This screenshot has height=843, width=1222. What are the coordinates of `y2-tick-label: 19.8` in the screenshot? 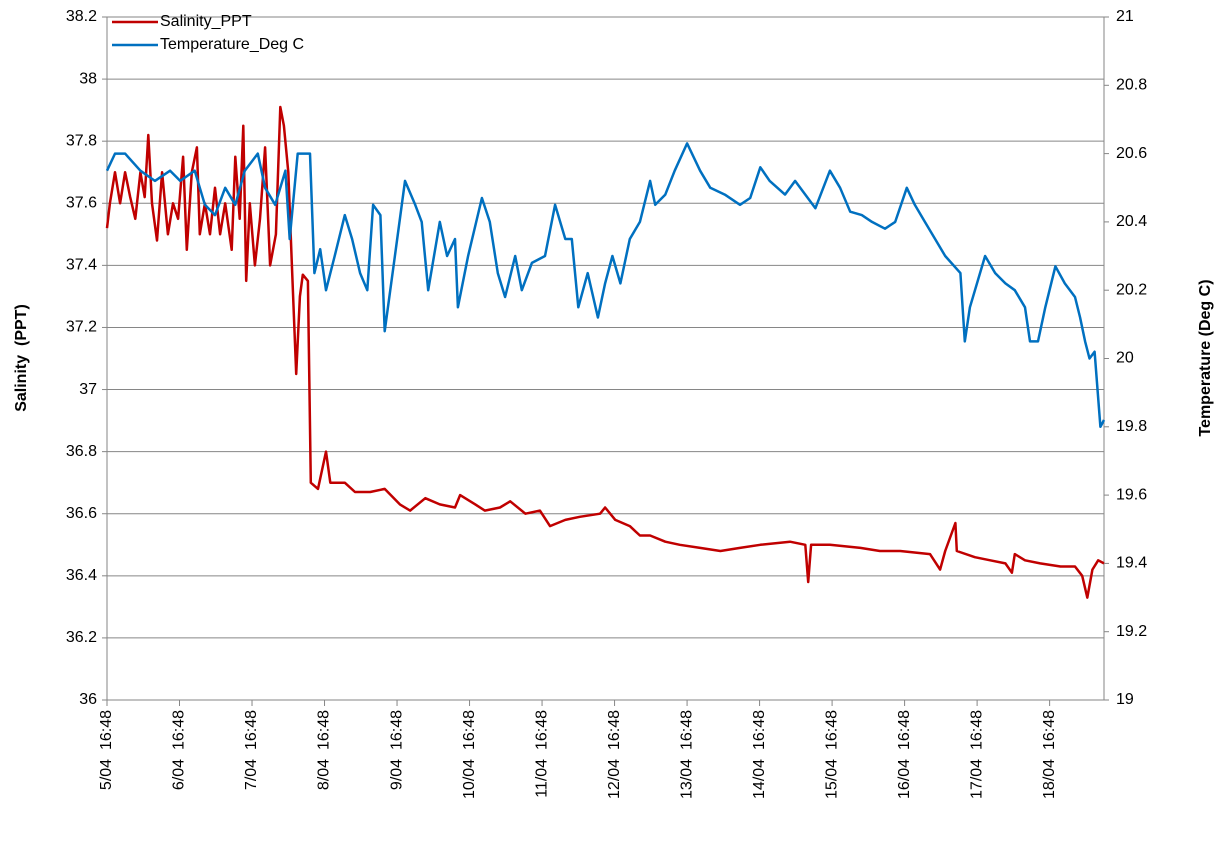 It's located at (1131, 426).